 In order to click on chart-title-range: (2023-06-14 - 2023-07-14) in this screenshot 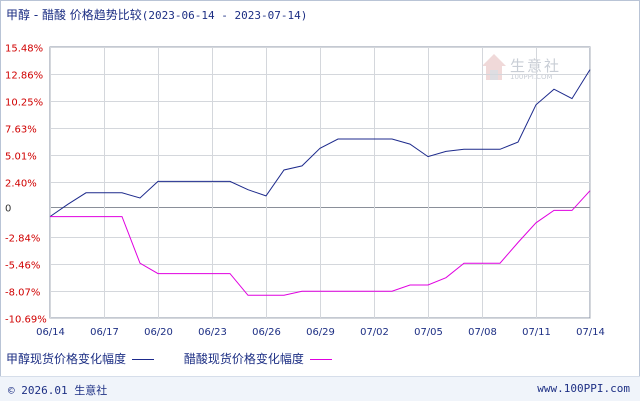, I will do `click(224, 15)`.